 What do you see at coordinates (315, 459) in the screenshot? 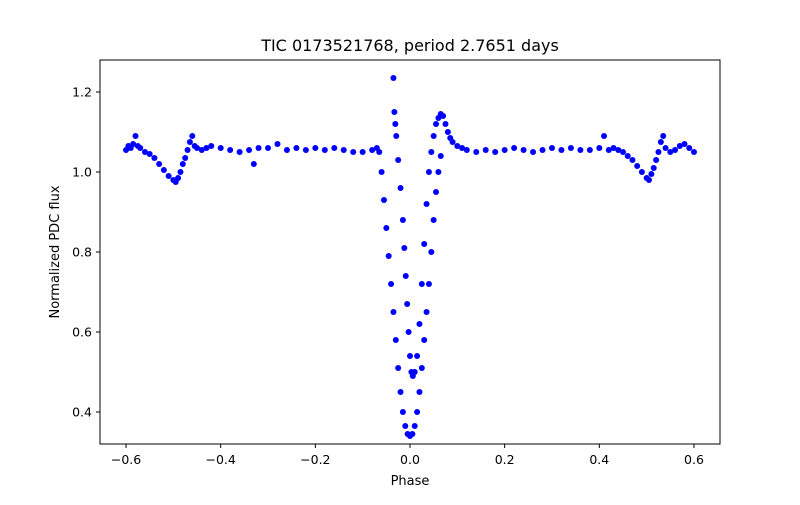
I see `x-tick-label: −0.2` at bounding box center [315, 459].